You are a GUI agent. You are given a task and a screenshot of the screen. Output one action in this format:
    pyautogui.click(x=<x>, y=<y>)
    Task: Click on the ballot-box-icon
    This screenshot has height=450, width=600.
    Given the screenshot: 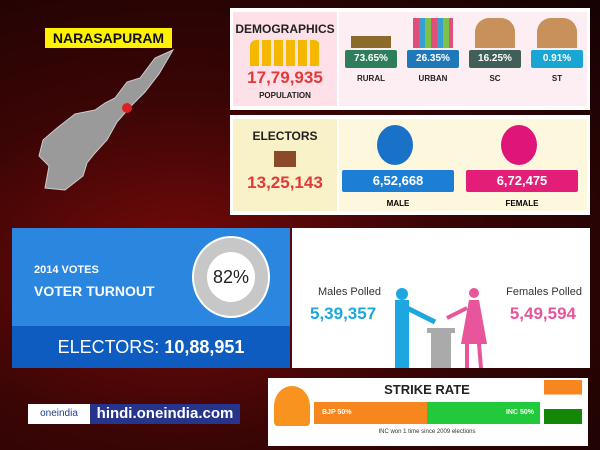 What is the action you would take?
    pyautogui.click(x=285, y=159)
    